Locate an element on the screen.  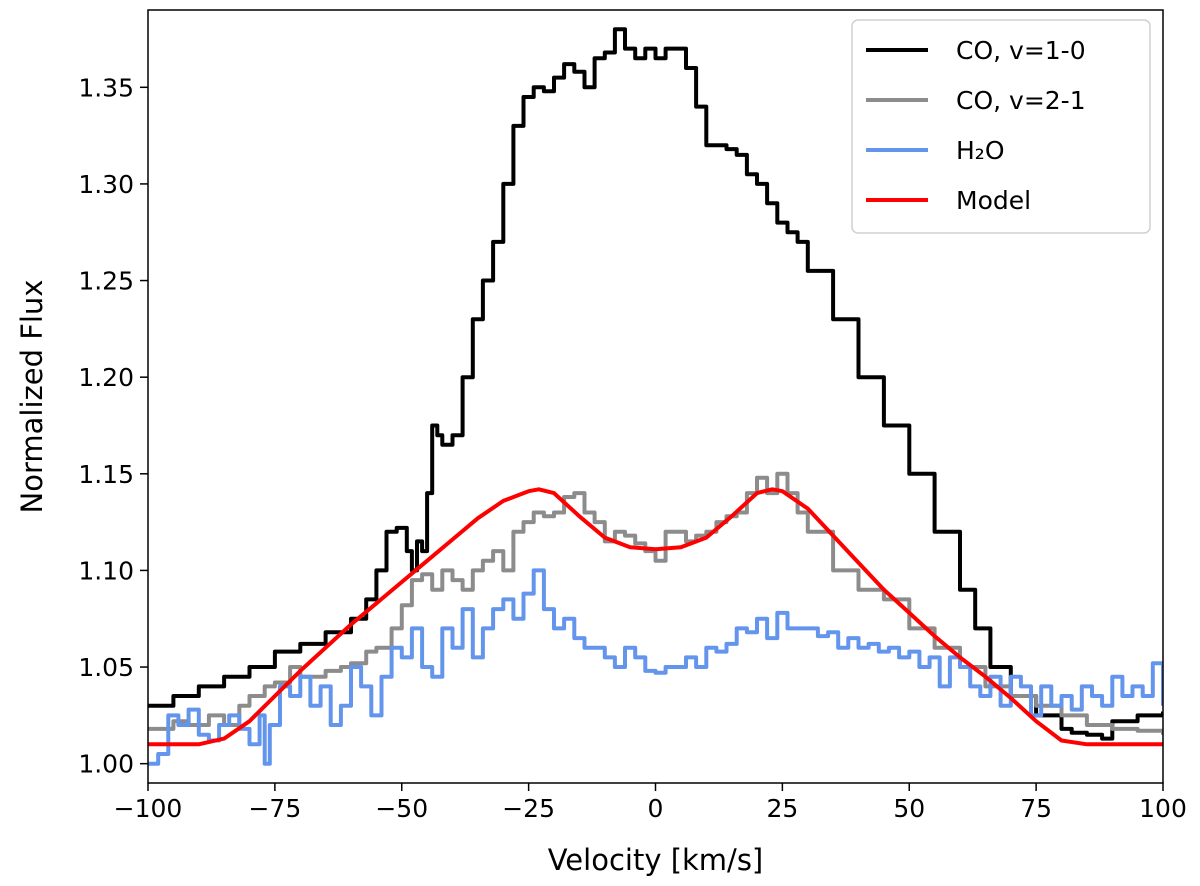
legend: CO, v=1-0 CO, v=2-1 H₂O Model is located at coordinates (1001, 126).